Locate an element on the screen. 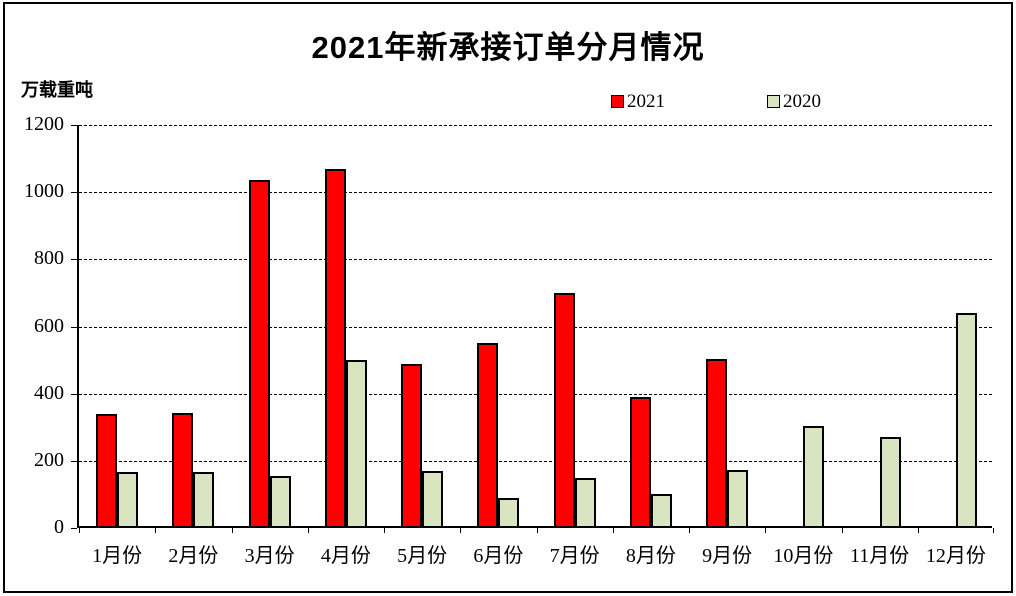 The width and height of the screenshot is (1016, 596). bar-2021-2月份 is located at coordinates (183, 470).